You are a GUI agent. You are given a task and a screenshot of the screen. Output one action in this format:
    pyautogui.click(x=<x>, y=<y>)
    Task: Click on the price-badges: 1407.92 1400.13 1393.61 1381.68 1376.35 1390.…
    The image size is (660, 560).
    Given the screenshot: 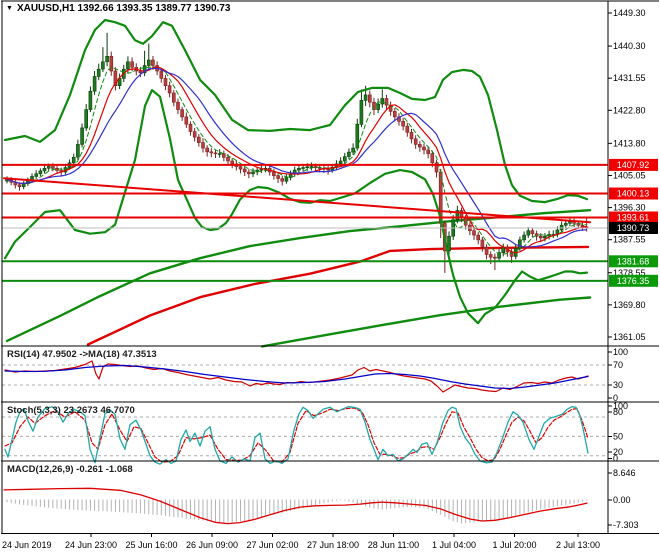 What is the action you would take?
    pyautogui.click(x=633, y=222)
    